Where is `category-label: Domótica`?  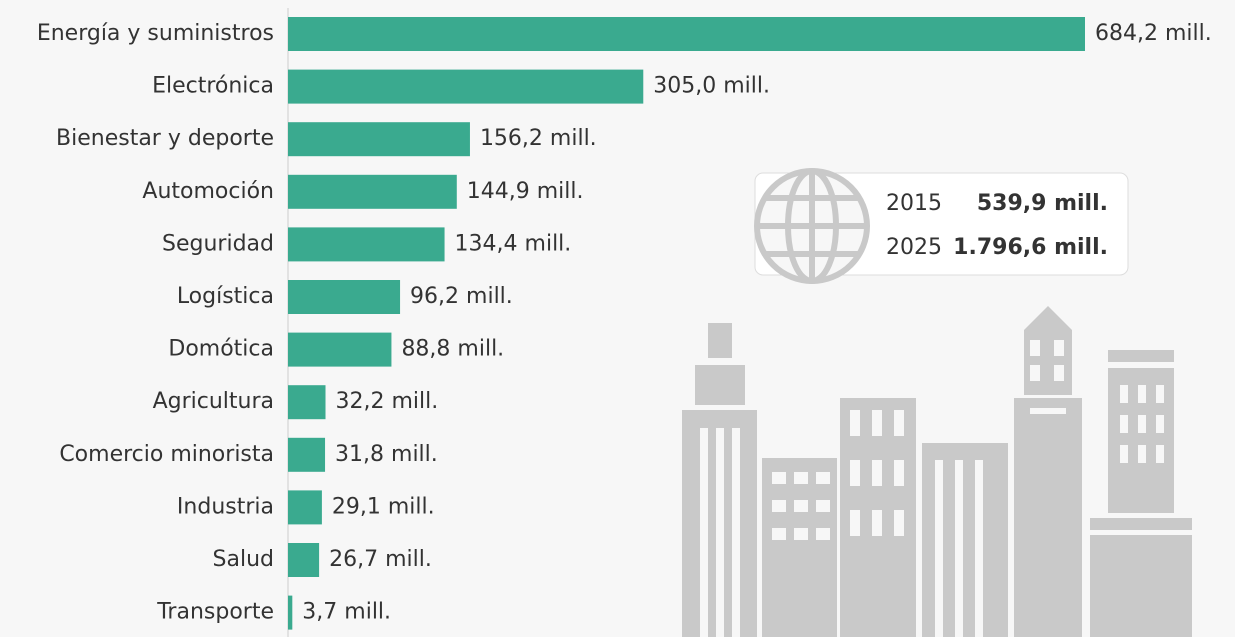 category-label: Domótica is located at coordinates (221, 349).